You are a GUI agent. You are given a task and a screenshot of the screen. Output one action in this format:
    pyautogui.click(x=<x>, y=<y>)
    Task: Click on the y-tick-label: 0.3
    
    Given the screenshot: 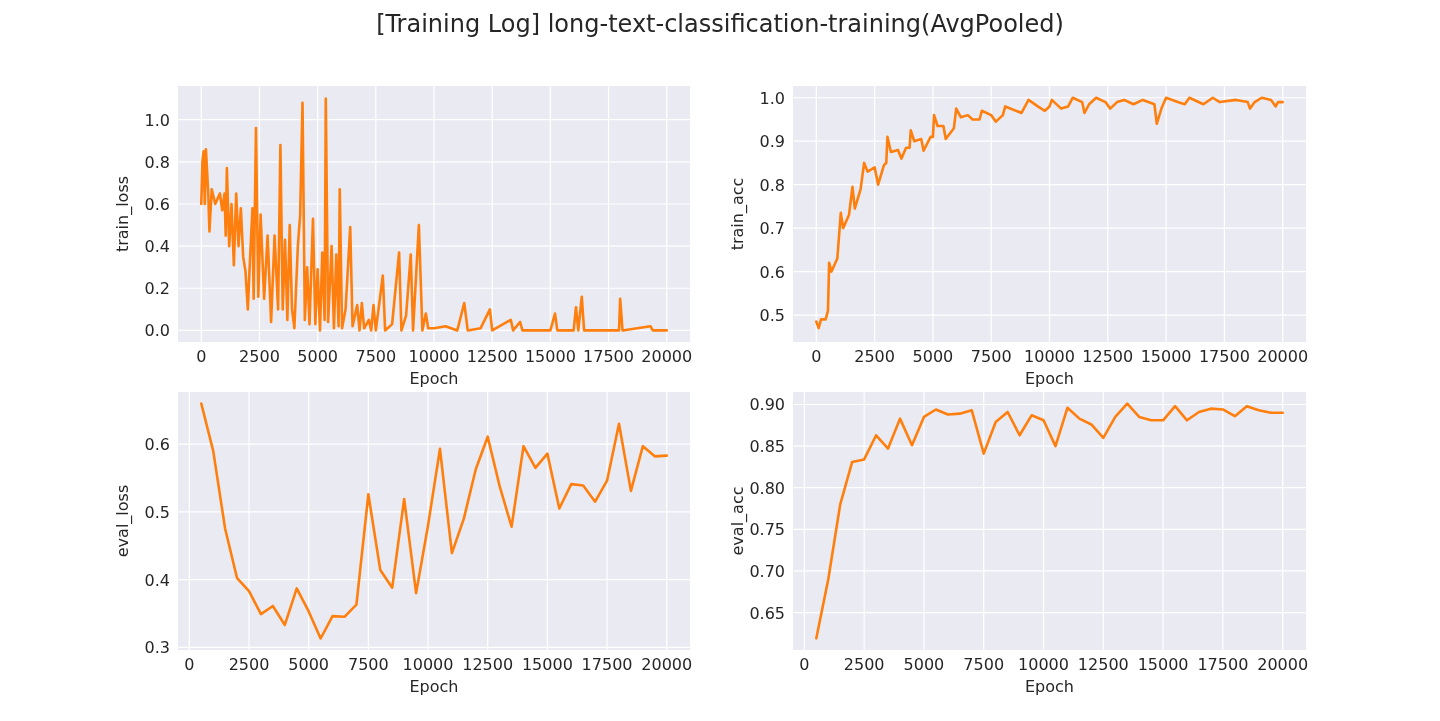 What is the action you would take?
    pyautogui.click(x=157, y=648)
    